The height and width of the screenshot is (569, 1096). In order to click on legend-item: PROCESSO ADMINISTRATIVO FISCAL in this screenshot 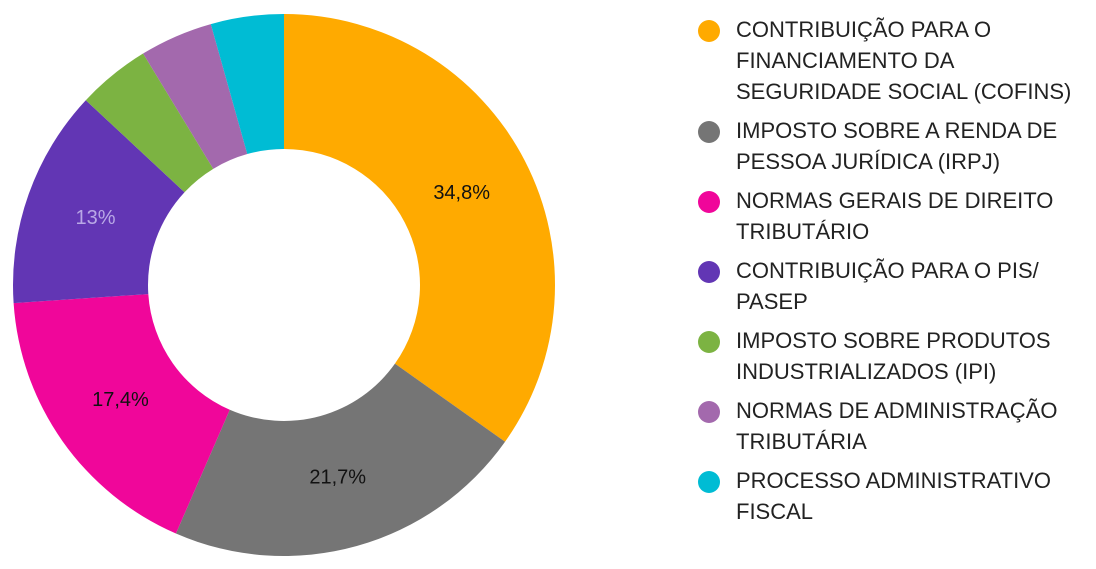, I will do `click(896, 496)`.